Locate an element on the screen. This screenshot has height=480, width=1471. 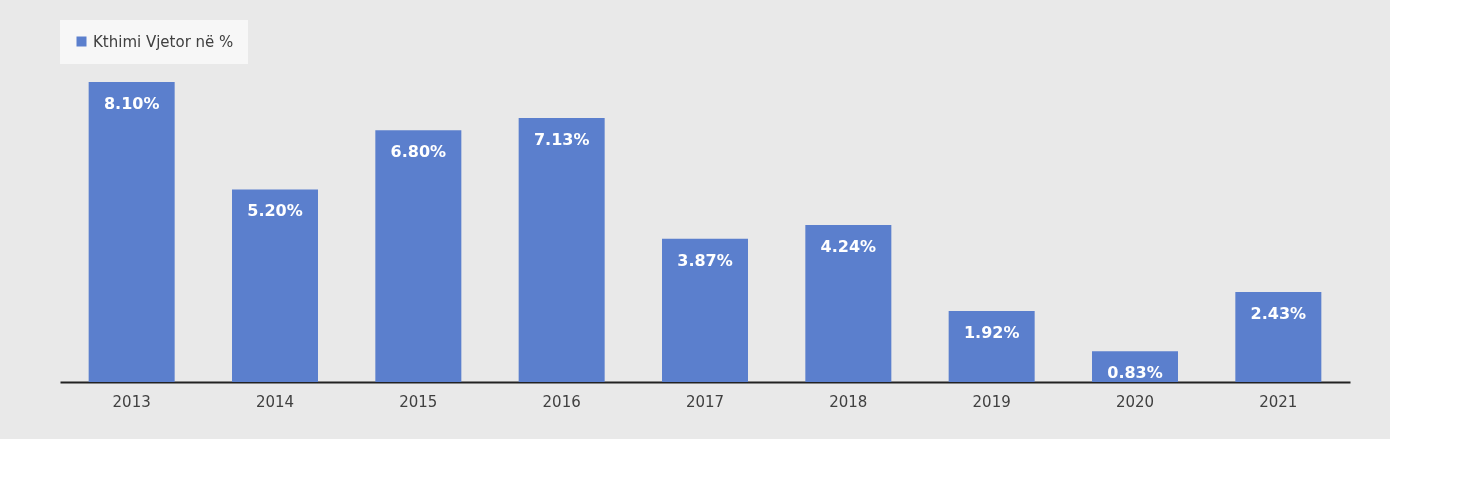
x-tick-label: 2013 is located at coordinates (131, 401).